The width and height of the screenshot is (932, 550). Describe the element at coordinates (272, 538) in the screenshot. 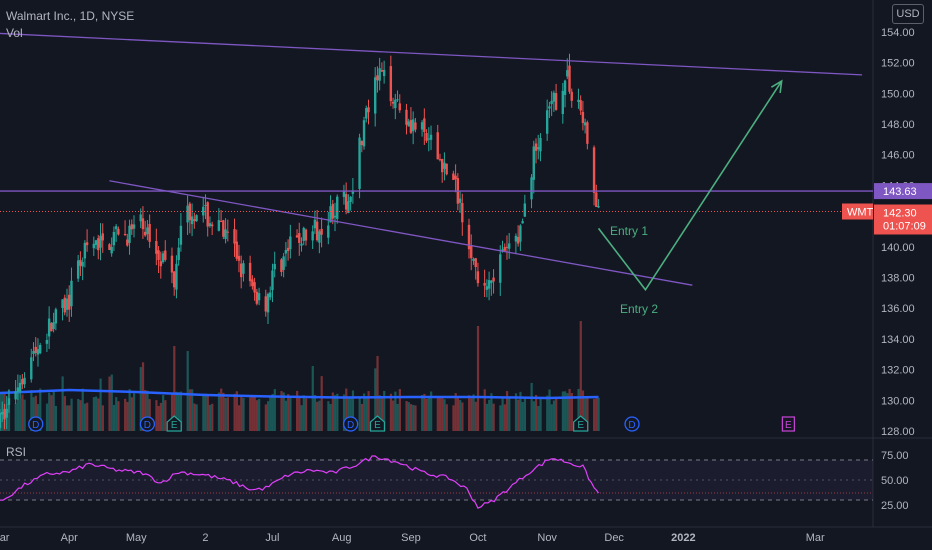

I see `time-tick-label: Jul` at that location.